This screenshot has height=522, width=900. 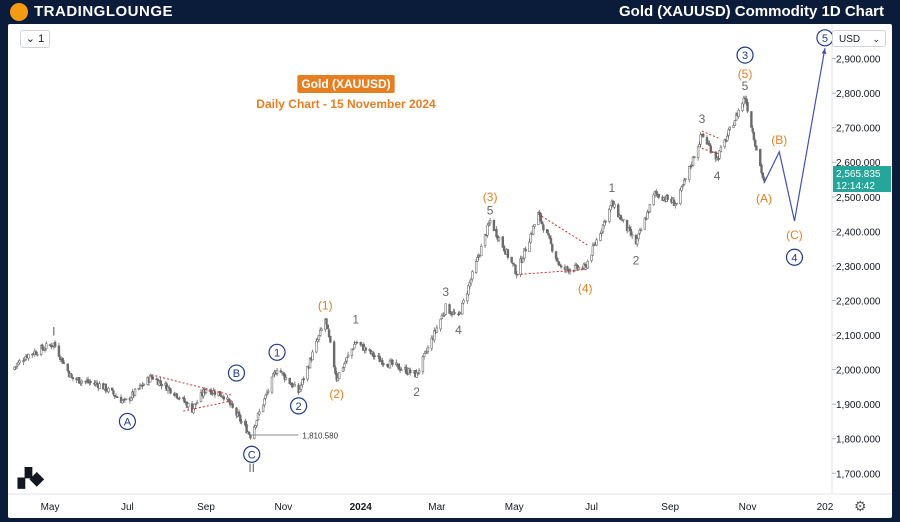 What do you see at coordinates (206, 507) in the screenshot?
I see `x-tick-label: Sep` at bounding box center [206, 507].